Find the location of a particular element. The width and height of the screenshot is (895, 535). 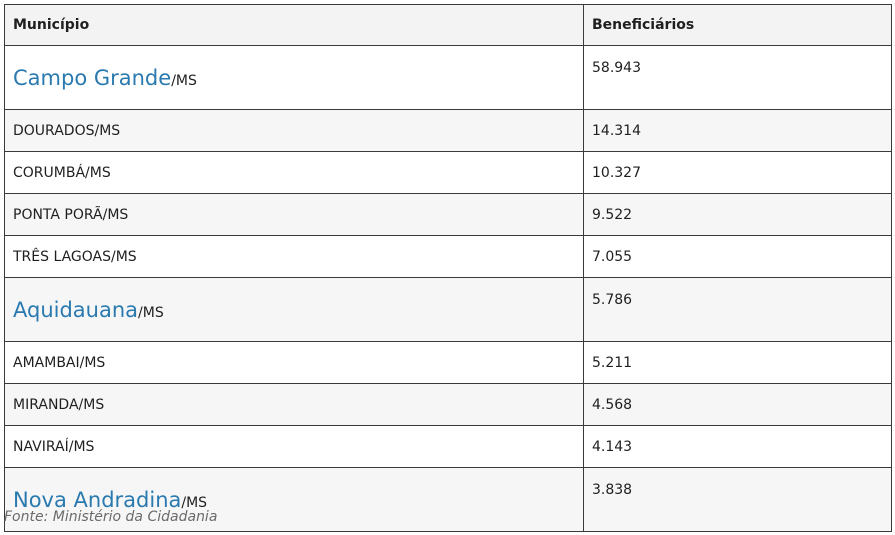

municipio-cell: DOURADOS/MS is located at coordinates (294, 130).